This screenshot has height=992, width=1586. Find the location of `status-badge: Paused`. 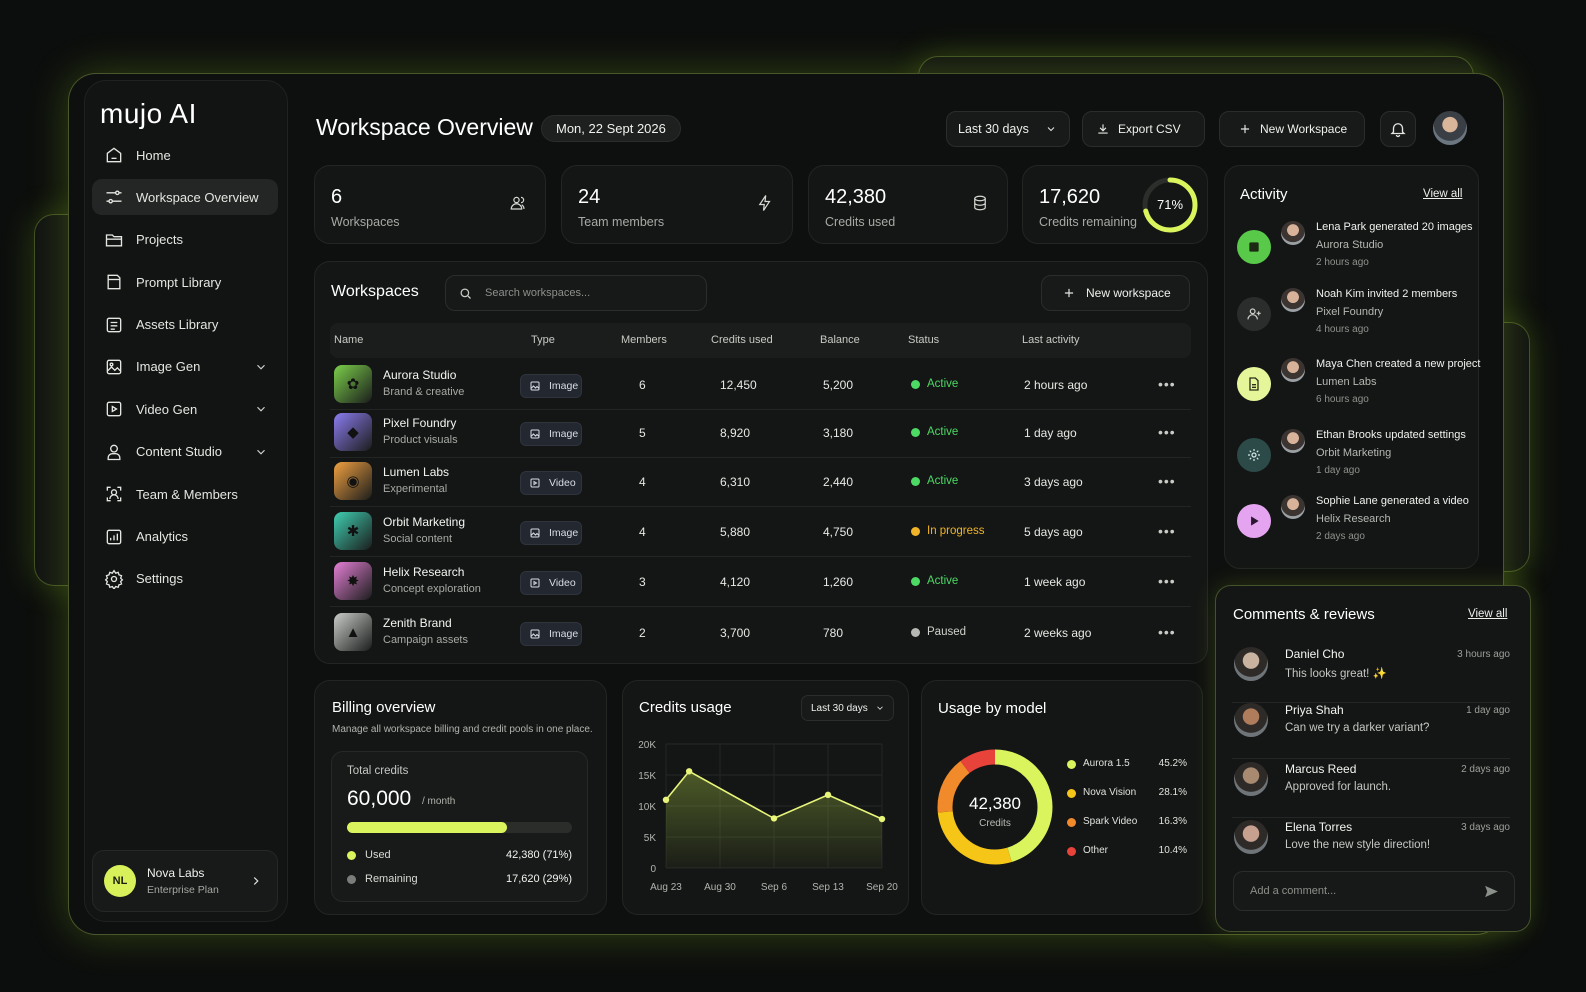

status-badge: Paused is located at coordinates (938, 632).